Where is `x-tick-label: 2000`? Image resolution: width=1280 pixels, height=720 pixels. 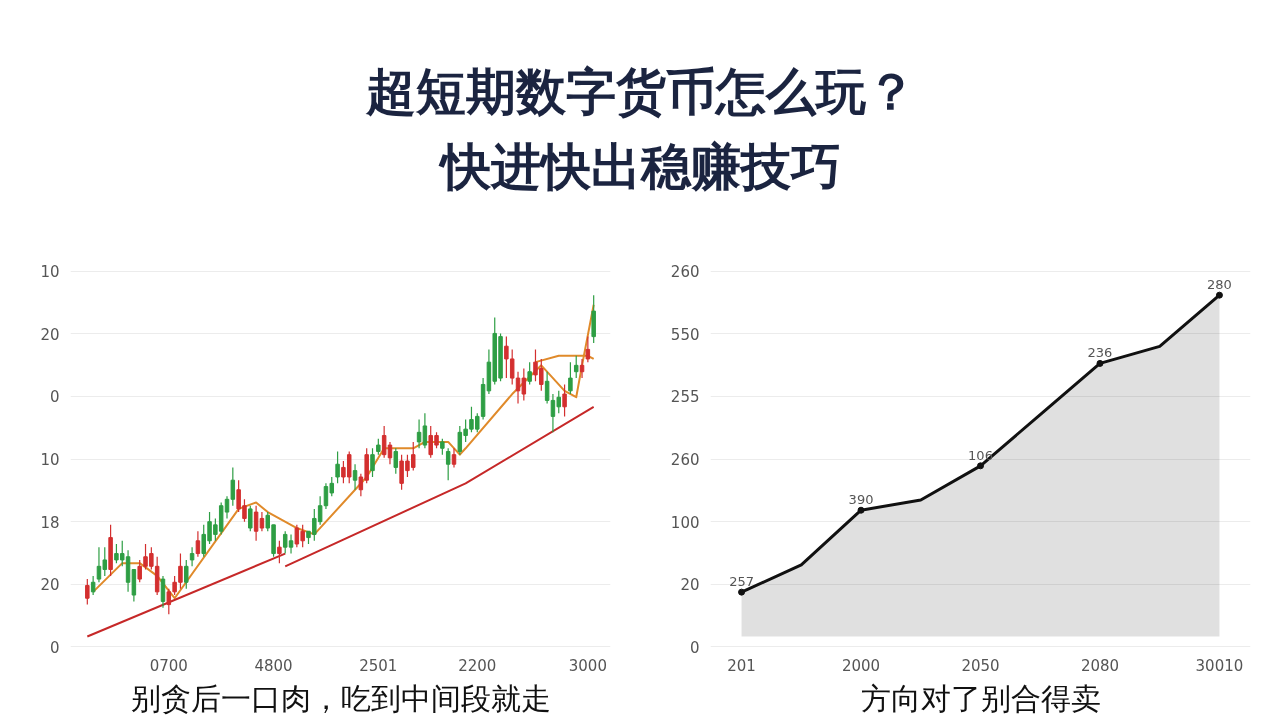 x-tick-label: 2000 is located at coordinates (861, 665).